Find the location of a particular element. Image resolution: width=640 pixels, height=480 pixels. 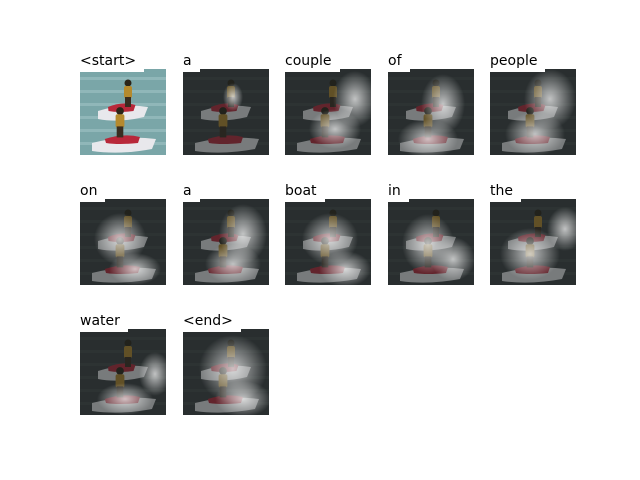

attention-cell: of is located at coordinates (431, 104).